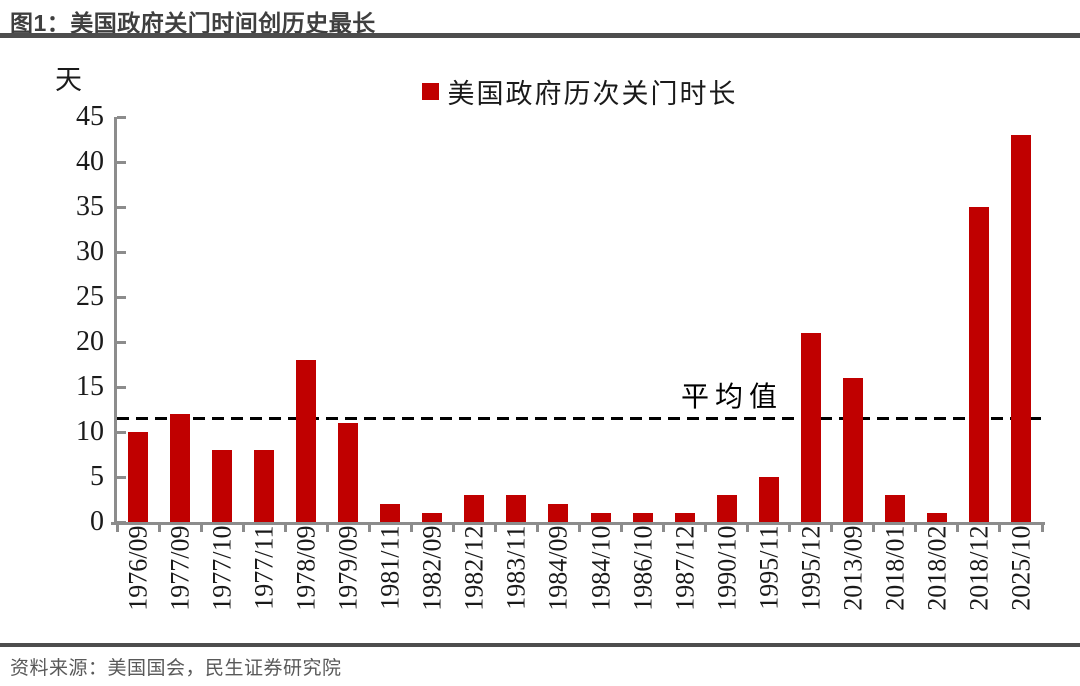 The height and width of the screenshot is (686, 1080). Describe the element at coordinates (592, 94) in the screenshot. I see `legend-label: 美国政府历次关门时长` at that location.